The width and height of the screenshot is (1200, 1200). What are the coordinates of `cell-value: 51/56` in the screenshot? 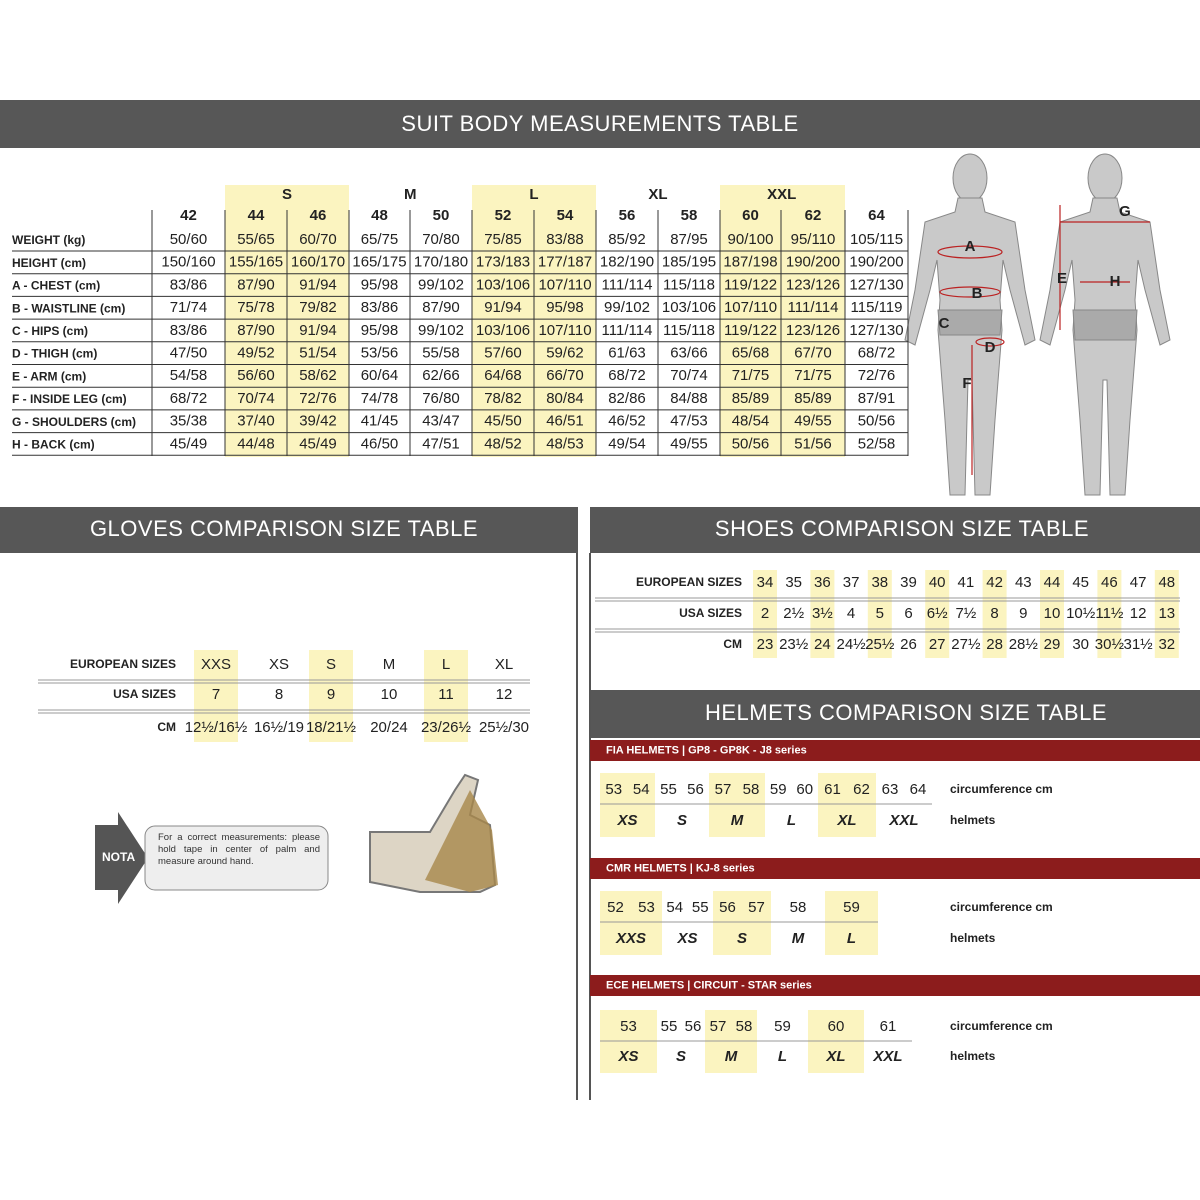 It's located at (813, 443).